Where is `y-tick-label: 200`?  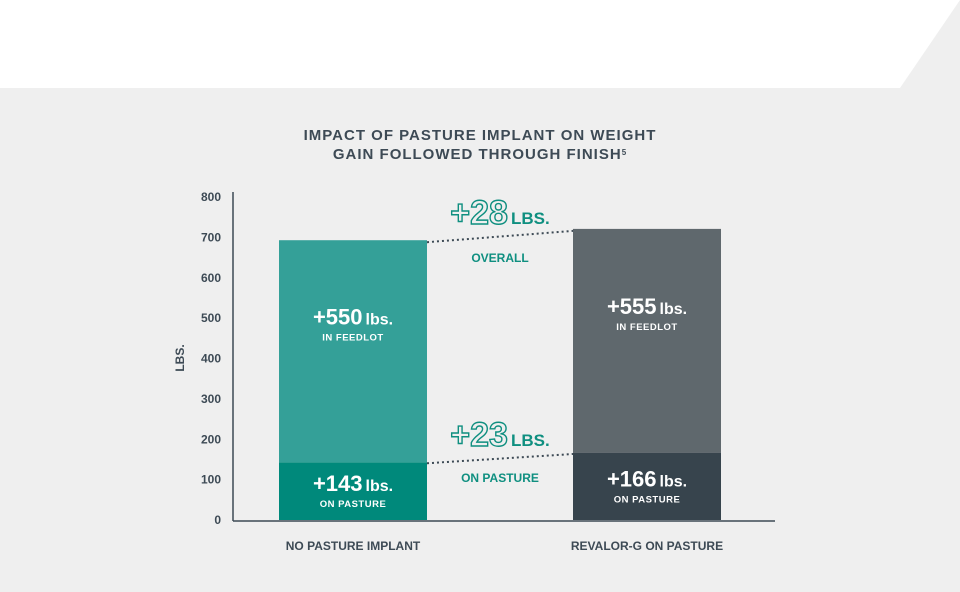 y-tick-label: 200 is located at coordinates (211, 439).